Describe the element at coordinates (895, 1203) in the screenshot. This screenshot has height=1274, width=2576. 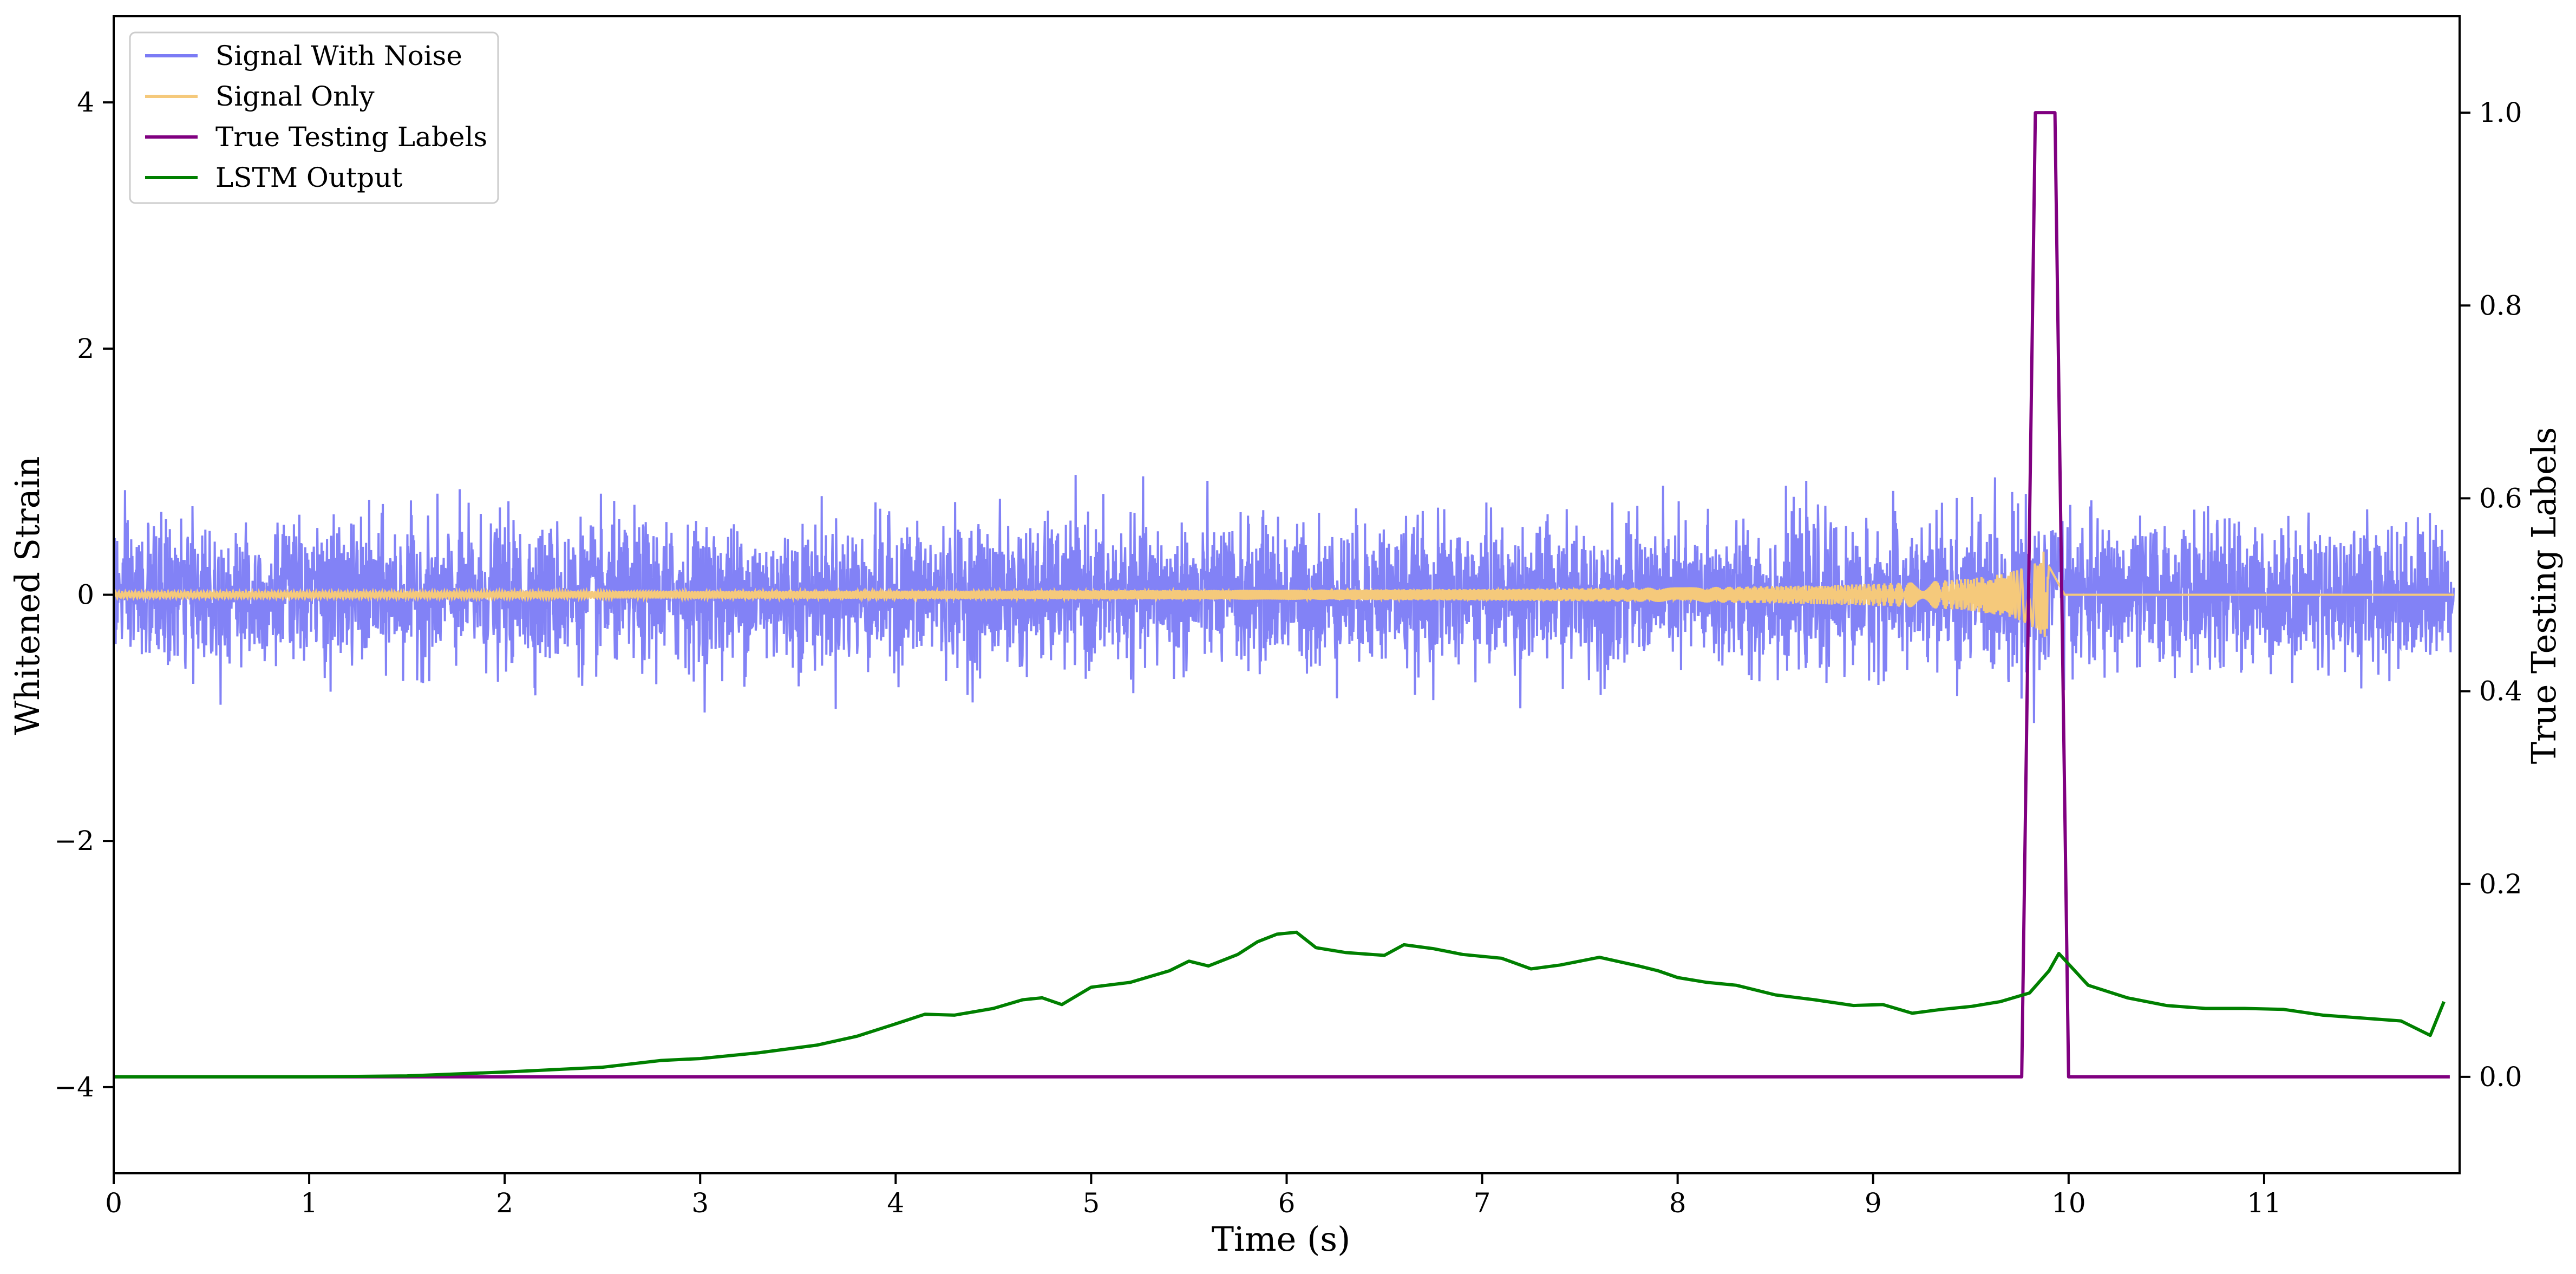
I see `x-tick-label: 4` at that location.